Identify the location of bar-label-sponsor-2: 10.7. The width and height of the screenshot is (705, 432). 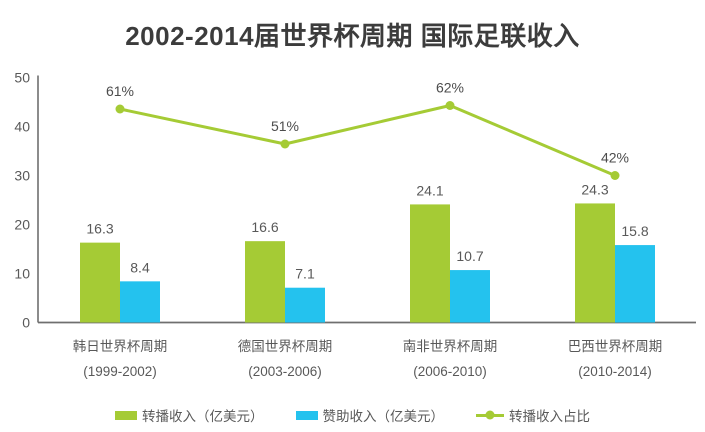
(469, 256).